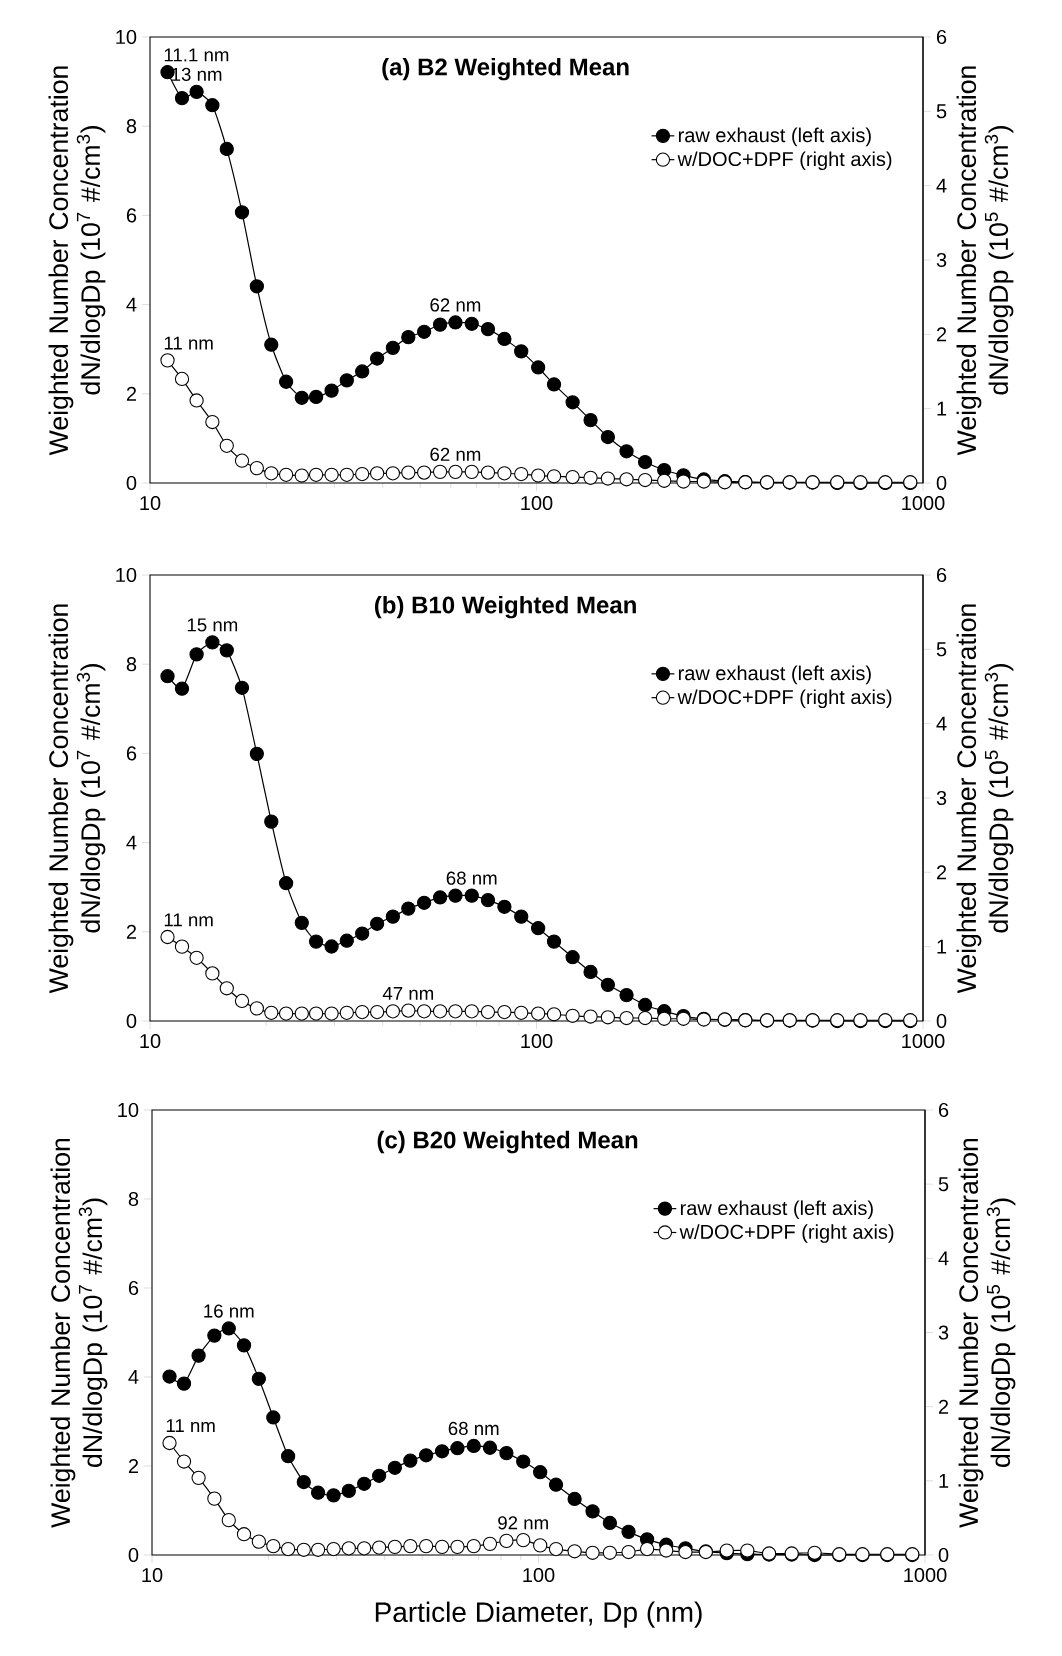 Image resolution: width=1062 pixels, height=1656 pixels. Describe the element at coordinates (197, 74) in the screenshot. I see `annotation: 13 nm` at that location.